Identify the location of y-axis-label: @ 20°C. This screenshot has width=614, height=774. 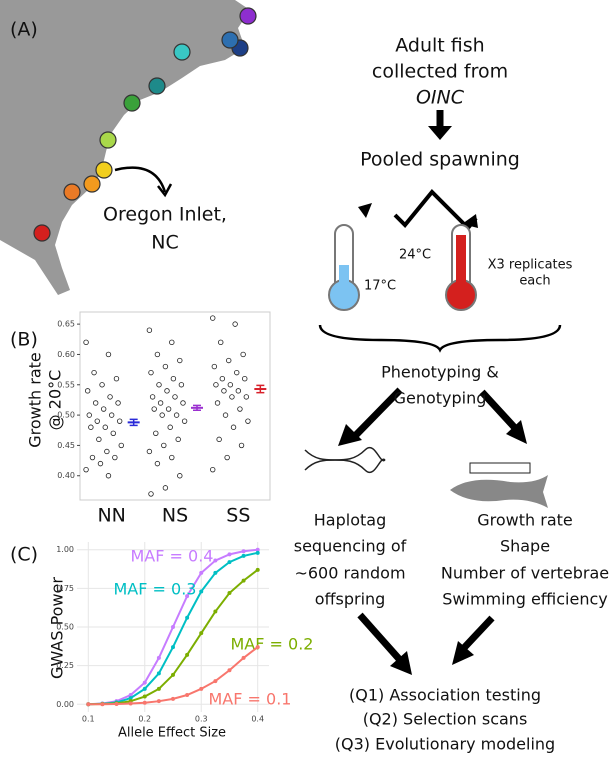
(55, 400).